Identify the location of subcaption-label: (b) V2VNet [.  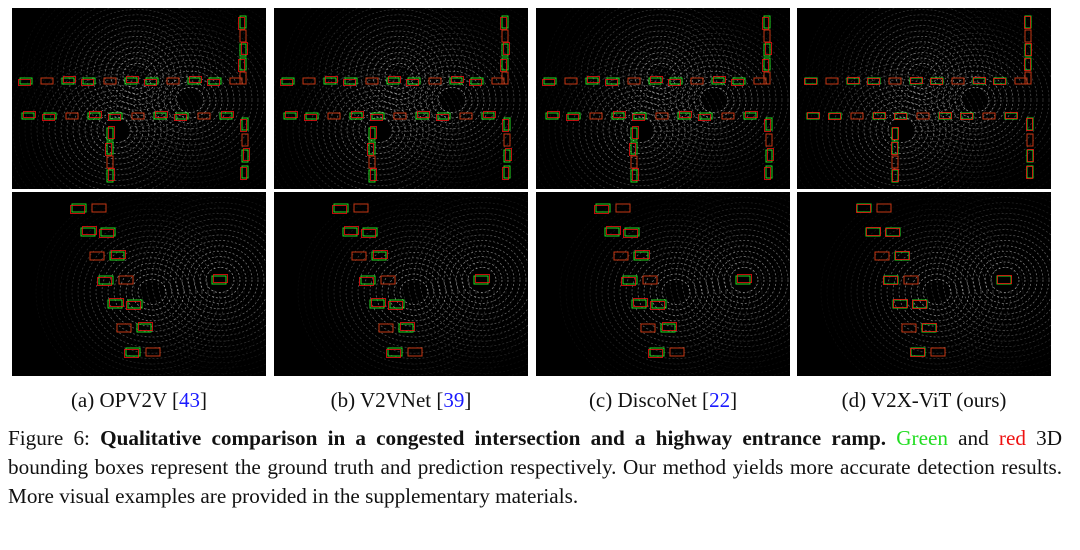
(387, 400).